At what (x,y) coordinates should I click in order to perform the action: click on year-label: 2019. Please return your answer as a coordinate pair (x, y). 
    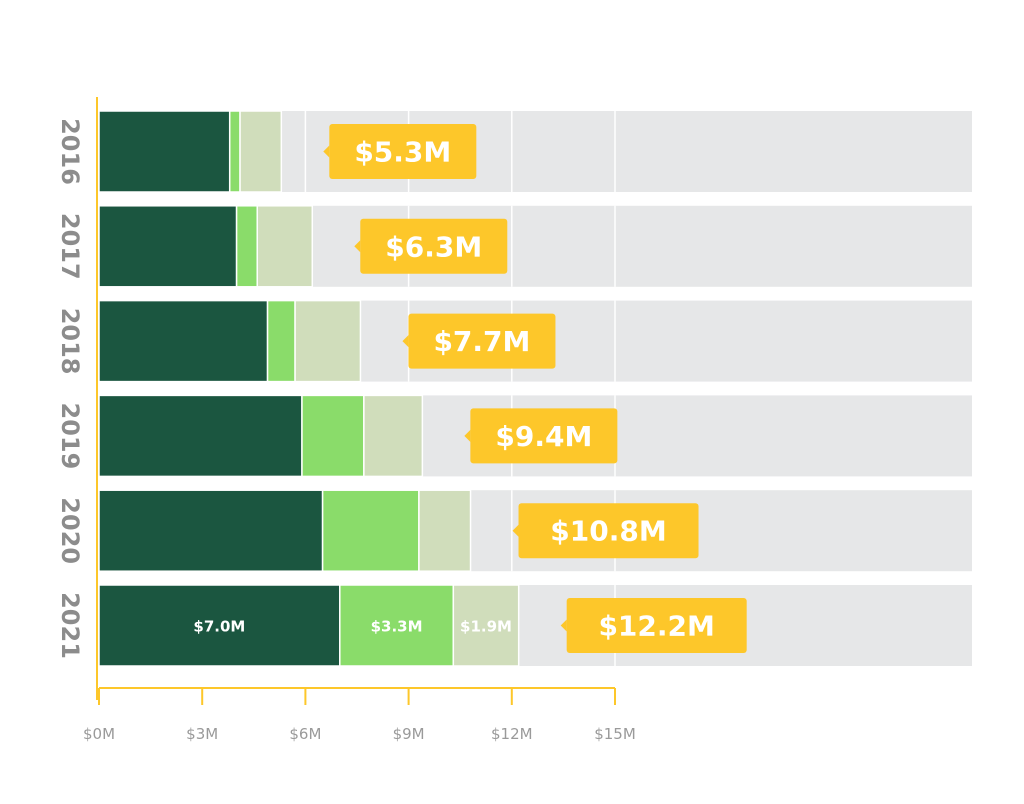
    Looking at the image, I should click on (70, 436).